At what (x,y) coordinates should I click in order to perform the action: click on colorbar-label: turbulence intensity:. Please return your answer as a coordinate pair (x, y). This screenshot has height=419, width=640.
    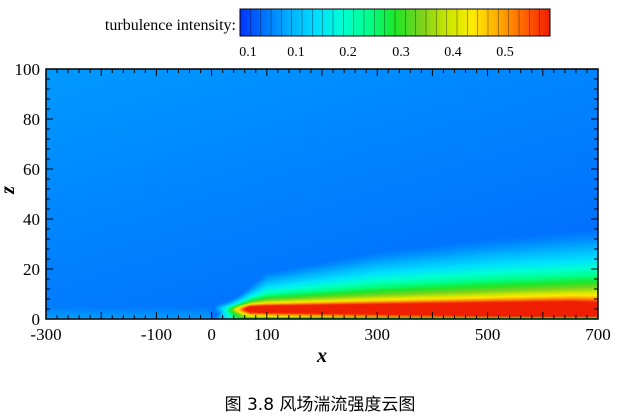
    Looking at the image, I should click on (170, 25).